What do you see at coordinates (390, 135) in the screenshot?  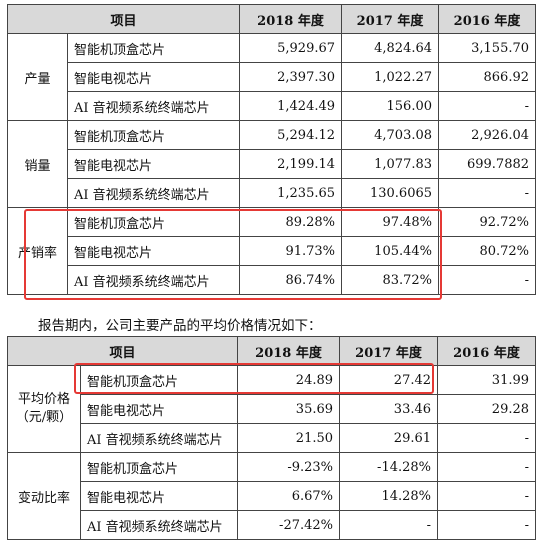 I see `value-2017: 4,703.08` at bounding box center [390, 135].